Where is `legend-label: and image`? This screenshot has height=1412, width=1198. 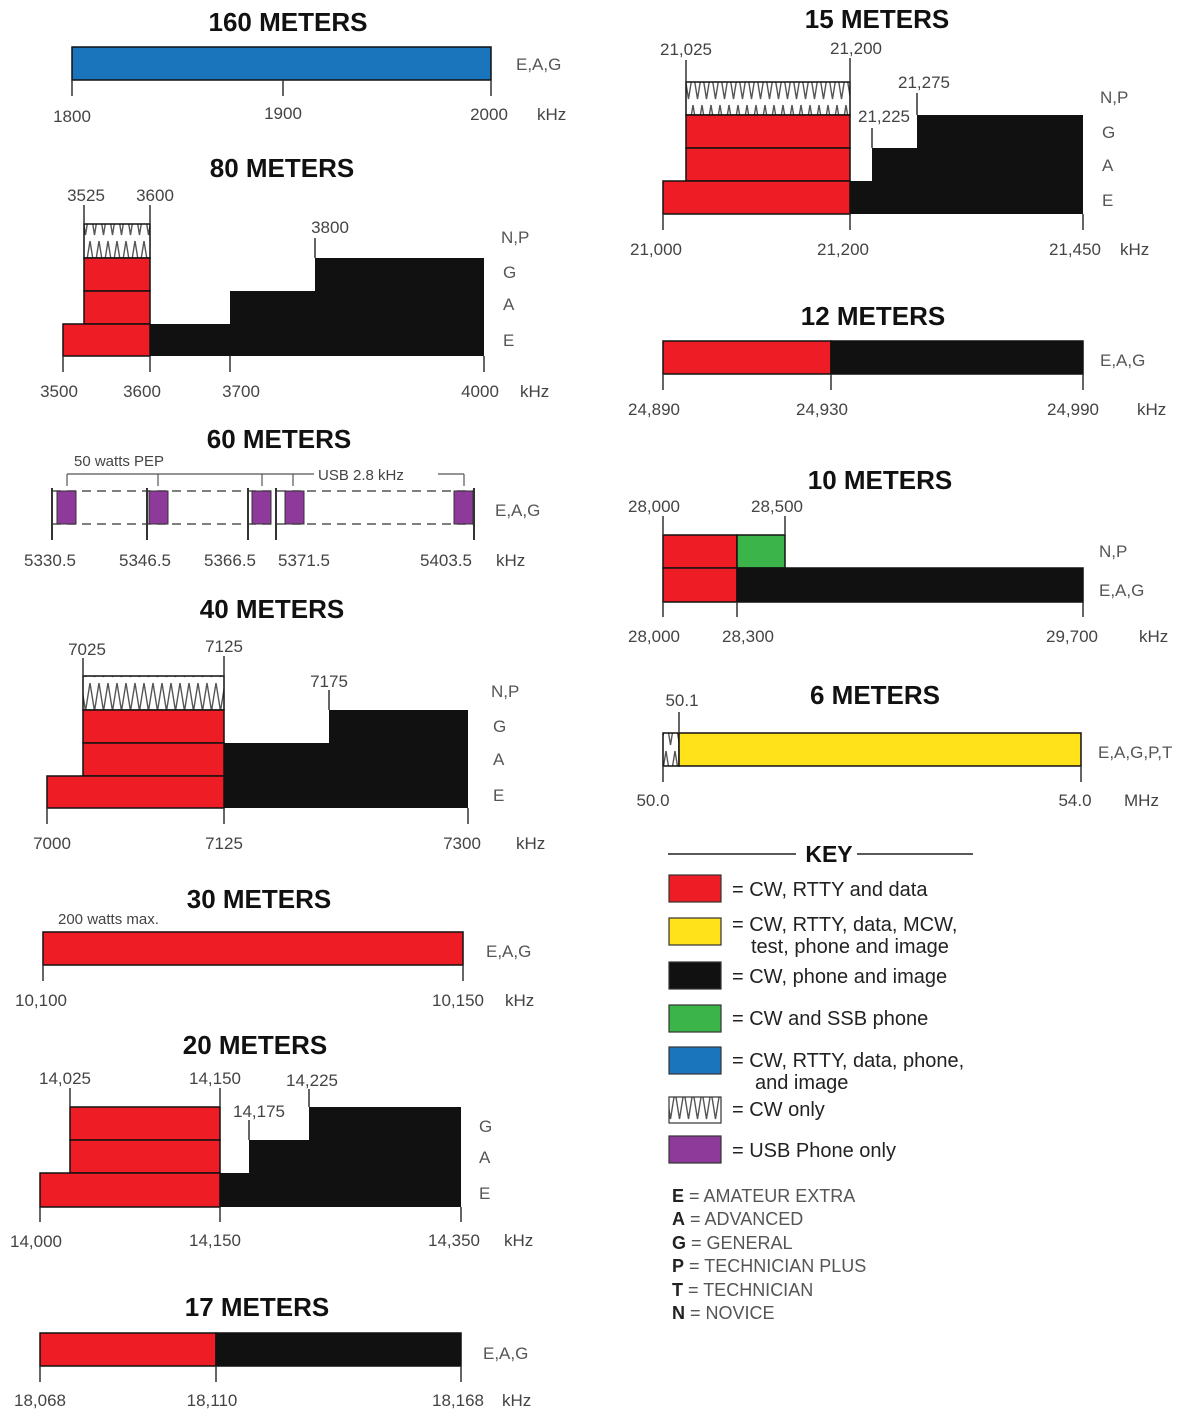
legend-label: and image is located at coordinates (801, 1083).